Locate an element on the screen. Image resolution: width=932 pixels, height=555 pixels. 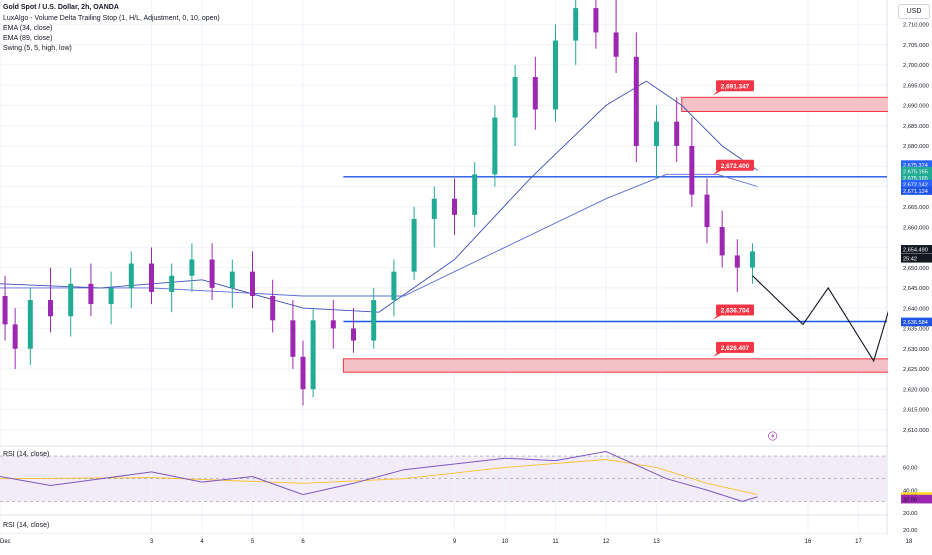
callout-label: 2,636.704 is located at coordinates (735, 311).